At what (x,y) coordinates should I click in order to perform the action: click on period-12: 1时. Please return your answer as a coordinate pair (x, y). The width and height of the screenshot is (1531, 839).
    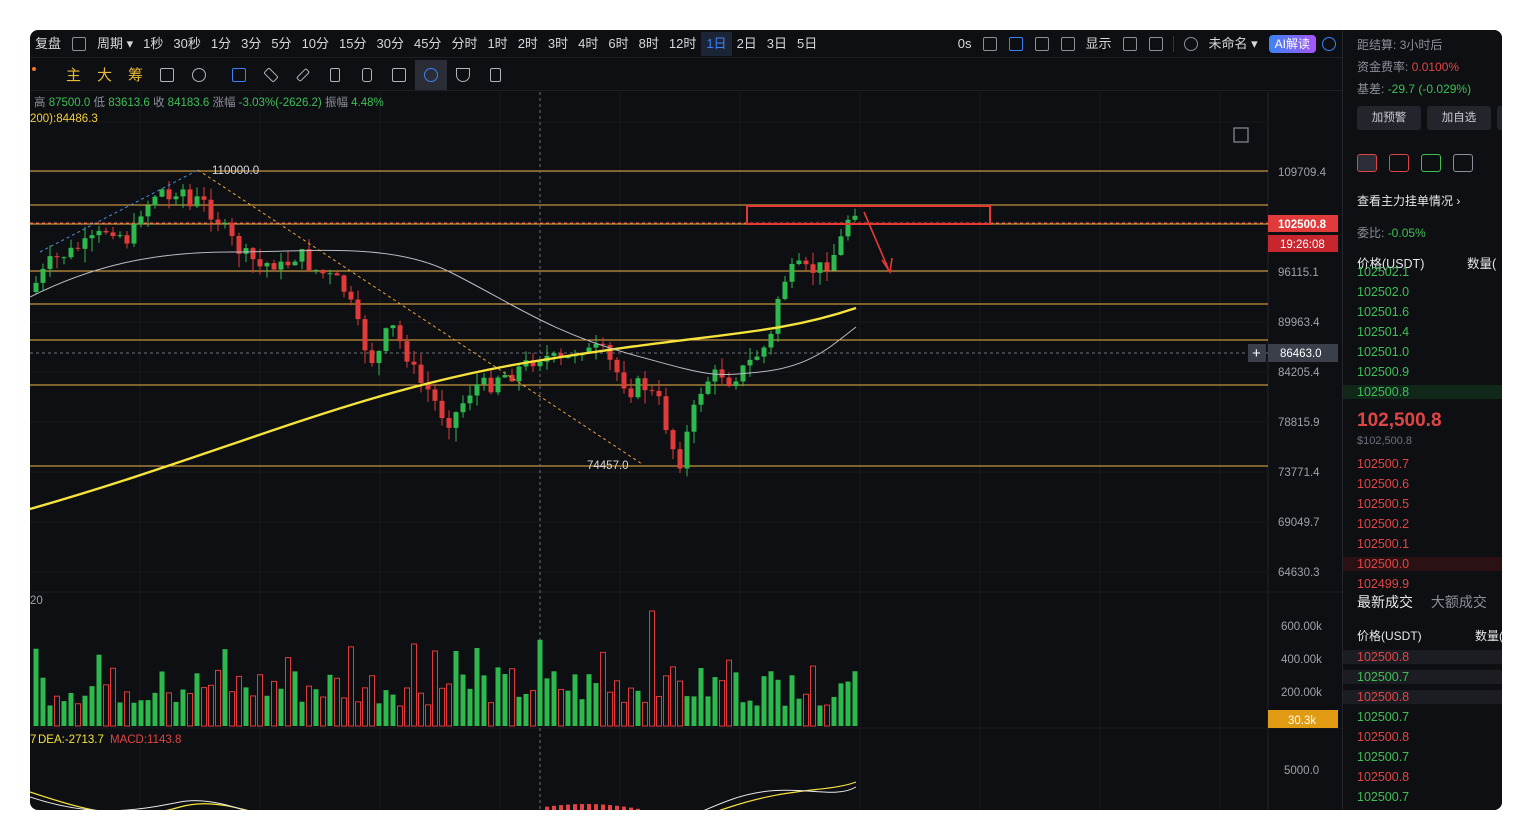
    Looking at the image, I should click on (497, 43).